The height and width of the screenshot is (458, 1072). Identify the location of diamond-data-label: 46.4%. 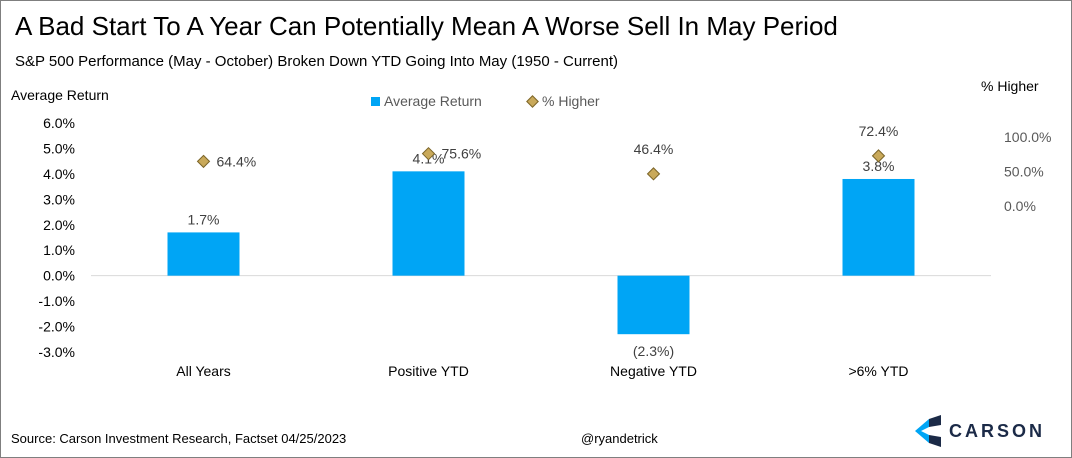
(654, 149).